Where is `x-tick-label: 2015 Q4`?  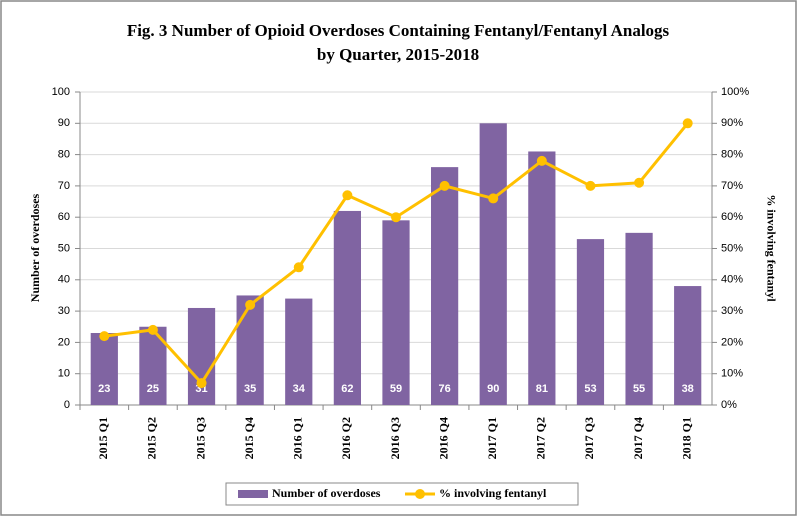
x-tick-label: 2015 Q4 is located at coordinates (249, 438).